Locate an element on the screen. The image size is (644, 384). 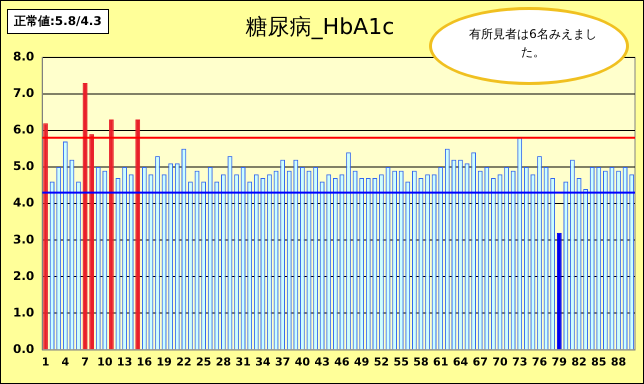
x-tick-label: 70 is located at coordinates (500, 361).